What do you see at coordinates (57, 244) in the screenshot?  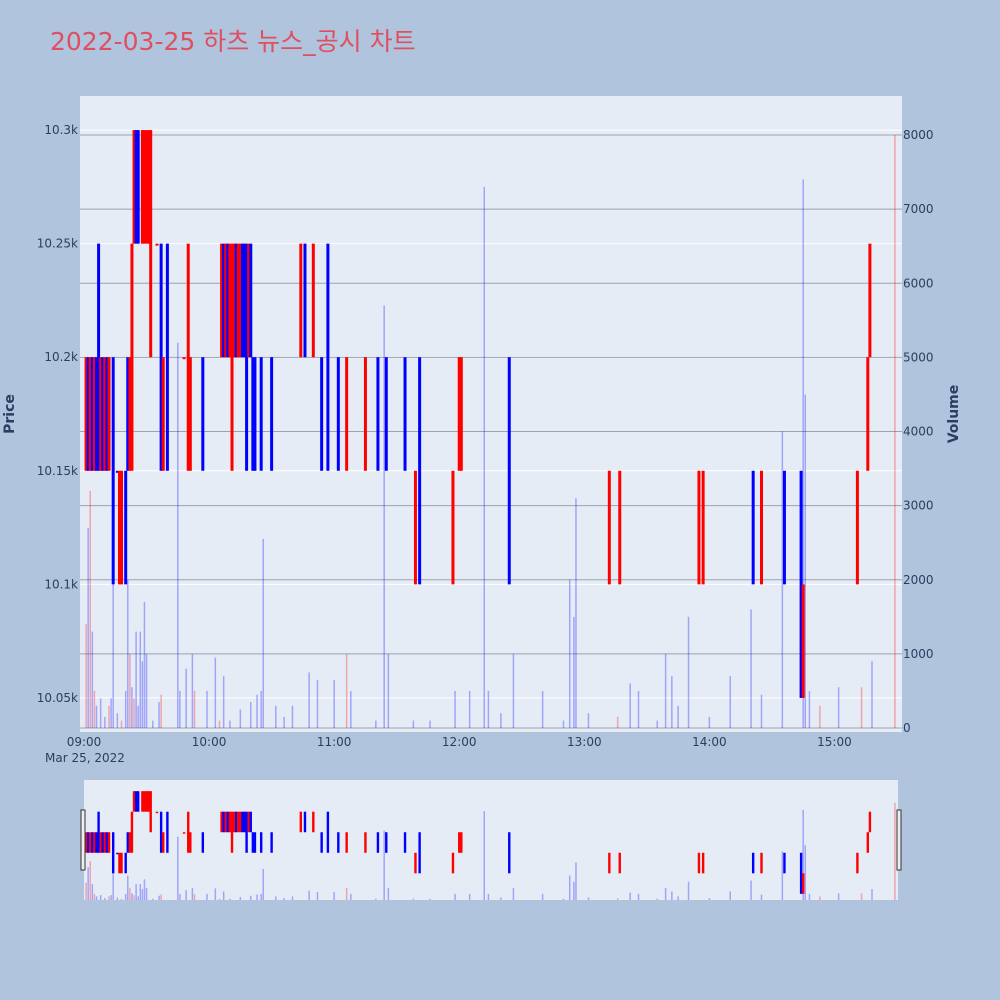 I see `y-tick-label: 10.25k` at bounding box center [57, 244].